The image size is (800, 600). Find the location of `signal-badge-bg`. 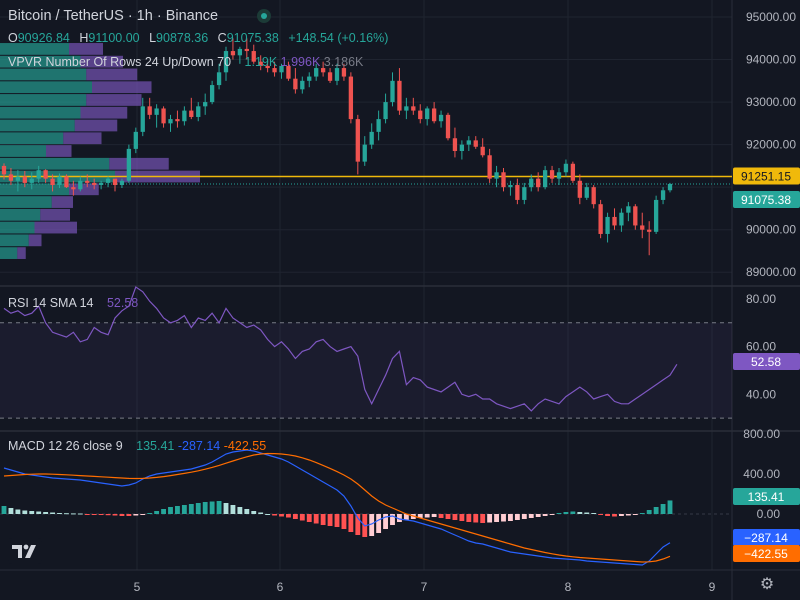

signal-badge-bg is located at coordinates (766, 537).